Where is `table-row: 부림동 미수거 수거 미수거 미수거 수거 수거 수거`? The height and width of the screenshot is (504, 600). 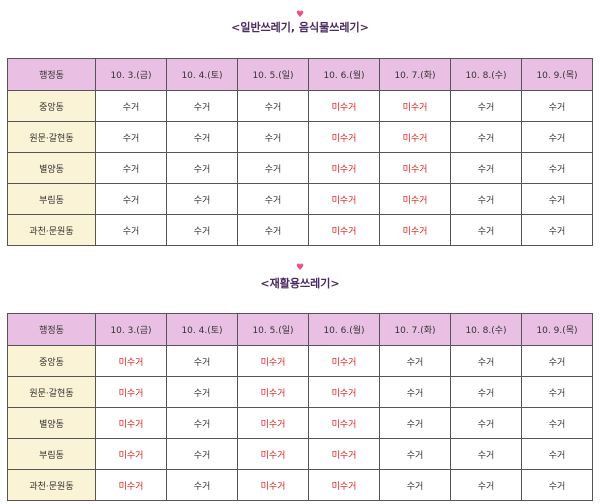 table-row: 부림동 미수거 수거 미수거 미수거 수거 수거 수거 is located at coordinates (300, 454).